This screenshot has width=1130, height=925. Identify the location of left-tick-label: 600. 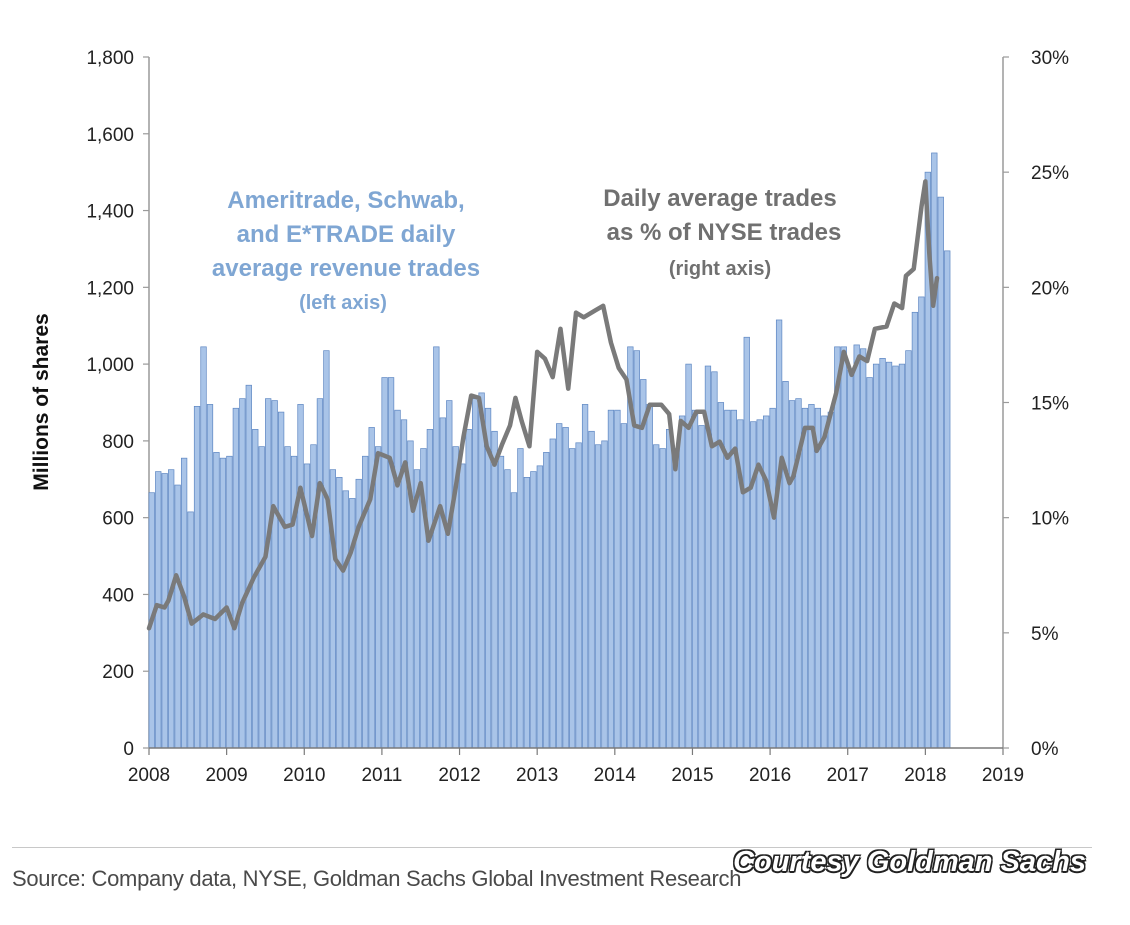
(118, 519).